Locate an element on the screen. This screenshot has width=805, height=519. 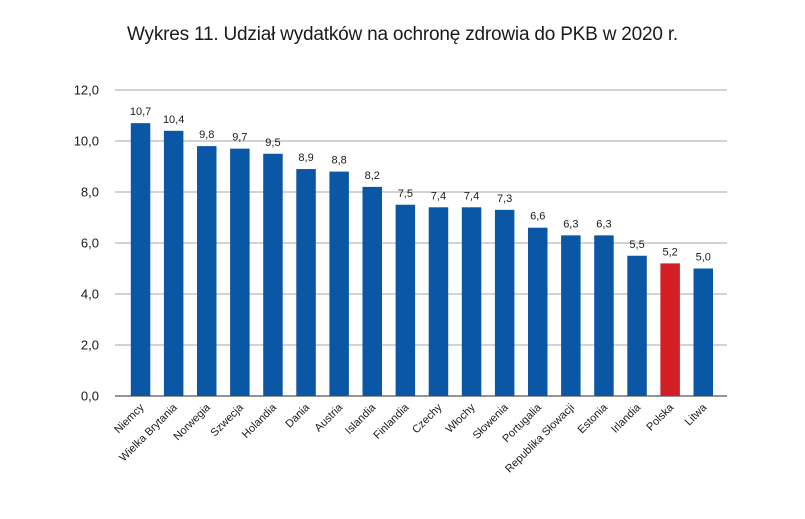
x-tick-label: Estonia is located at coordinates (593, 418).